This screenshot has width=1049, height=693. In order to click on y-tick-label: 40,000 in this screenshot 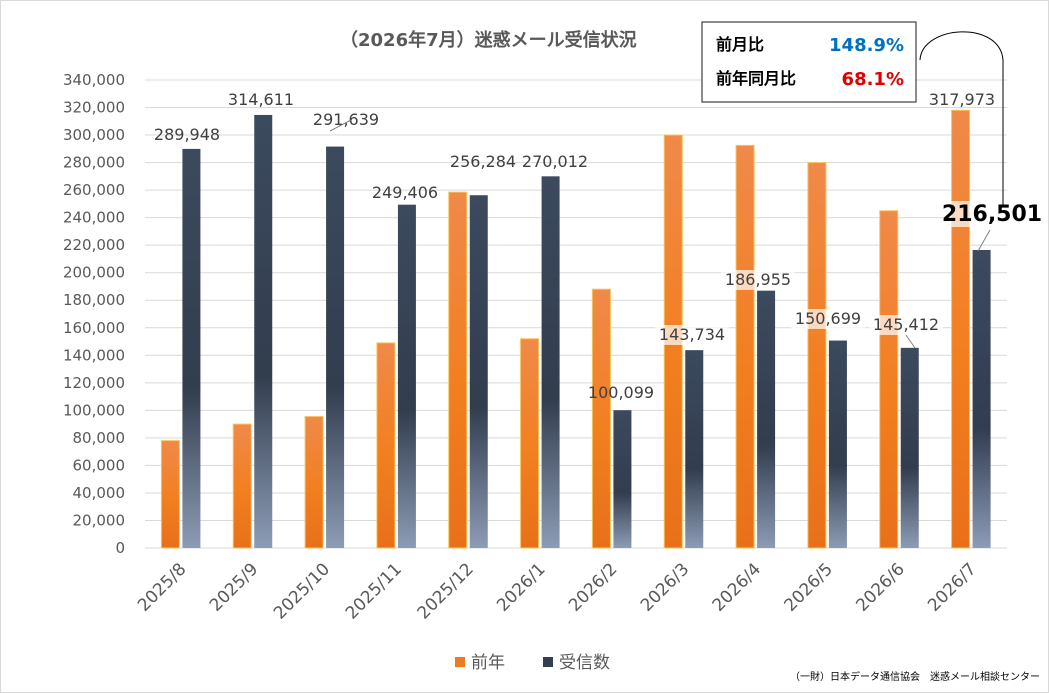, I will do `click(99, 493)`.